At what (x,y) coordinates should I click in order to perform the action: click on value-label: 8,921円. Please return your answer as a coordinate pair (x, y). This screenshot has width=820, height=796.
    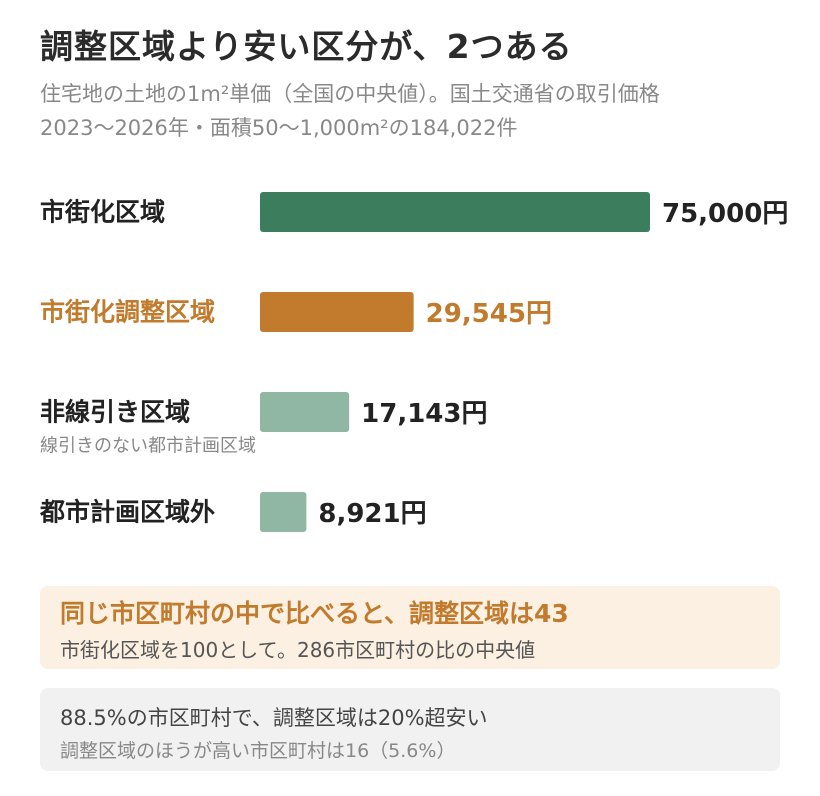
    Looking at the image, I should click on (372, 514).